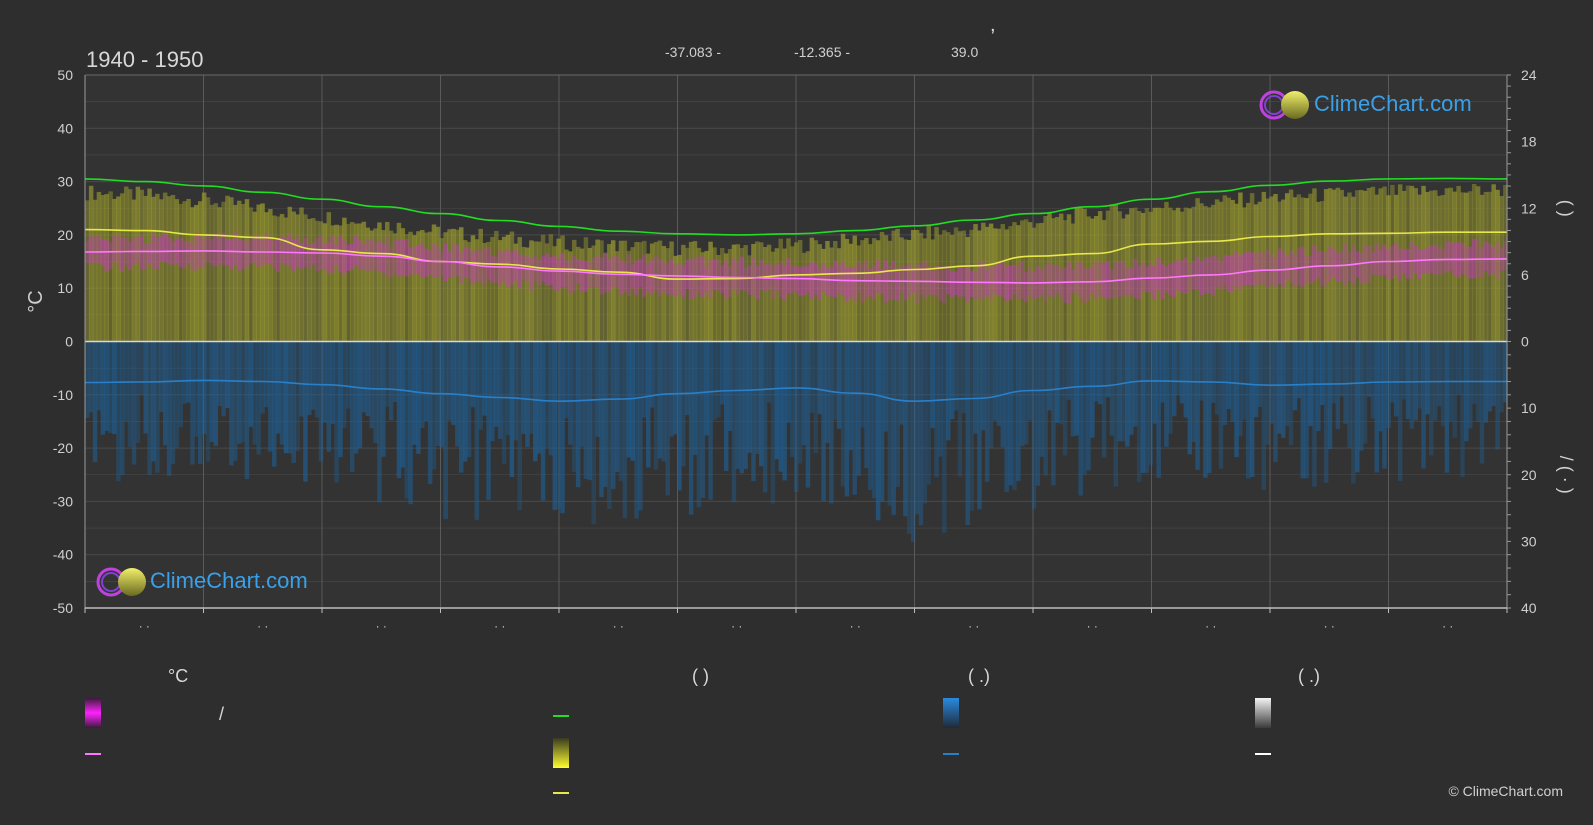  What do you see at coordinates (736, 626) in the screenshot?
I see `x-tick-label: · ·` at bounding box center [736, 626].